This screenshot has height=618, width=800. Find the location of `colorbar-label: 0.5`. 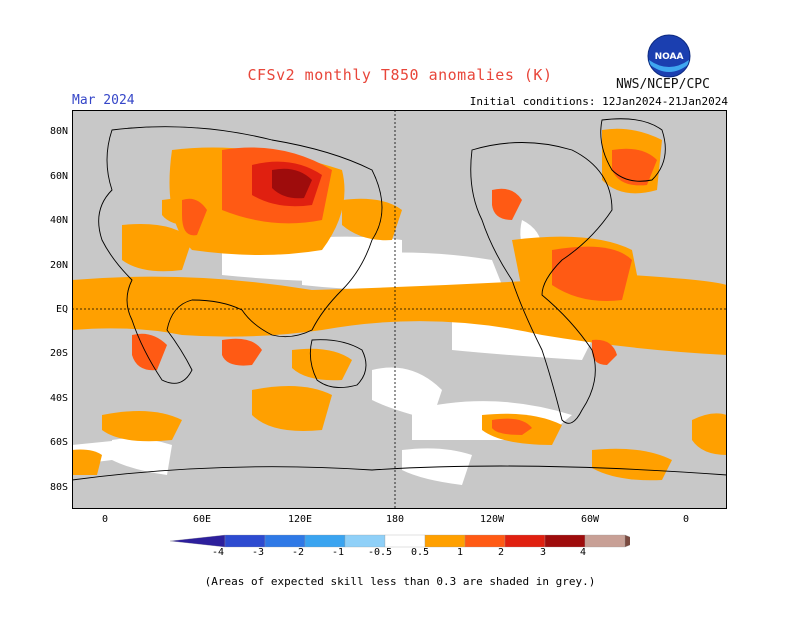

colorbar-label: 0.5 is located at coordinates (420, 552).